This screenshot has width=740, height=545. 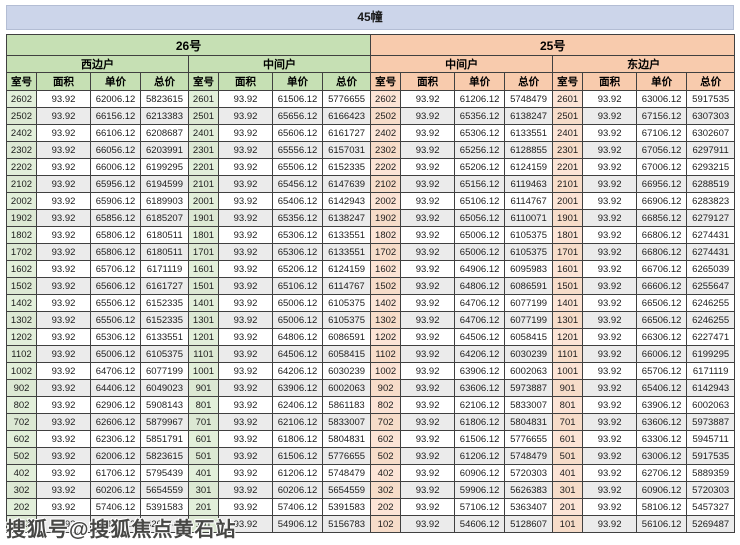 I want to click on cell-total-price: 6152335, so click(x=164, y=303).